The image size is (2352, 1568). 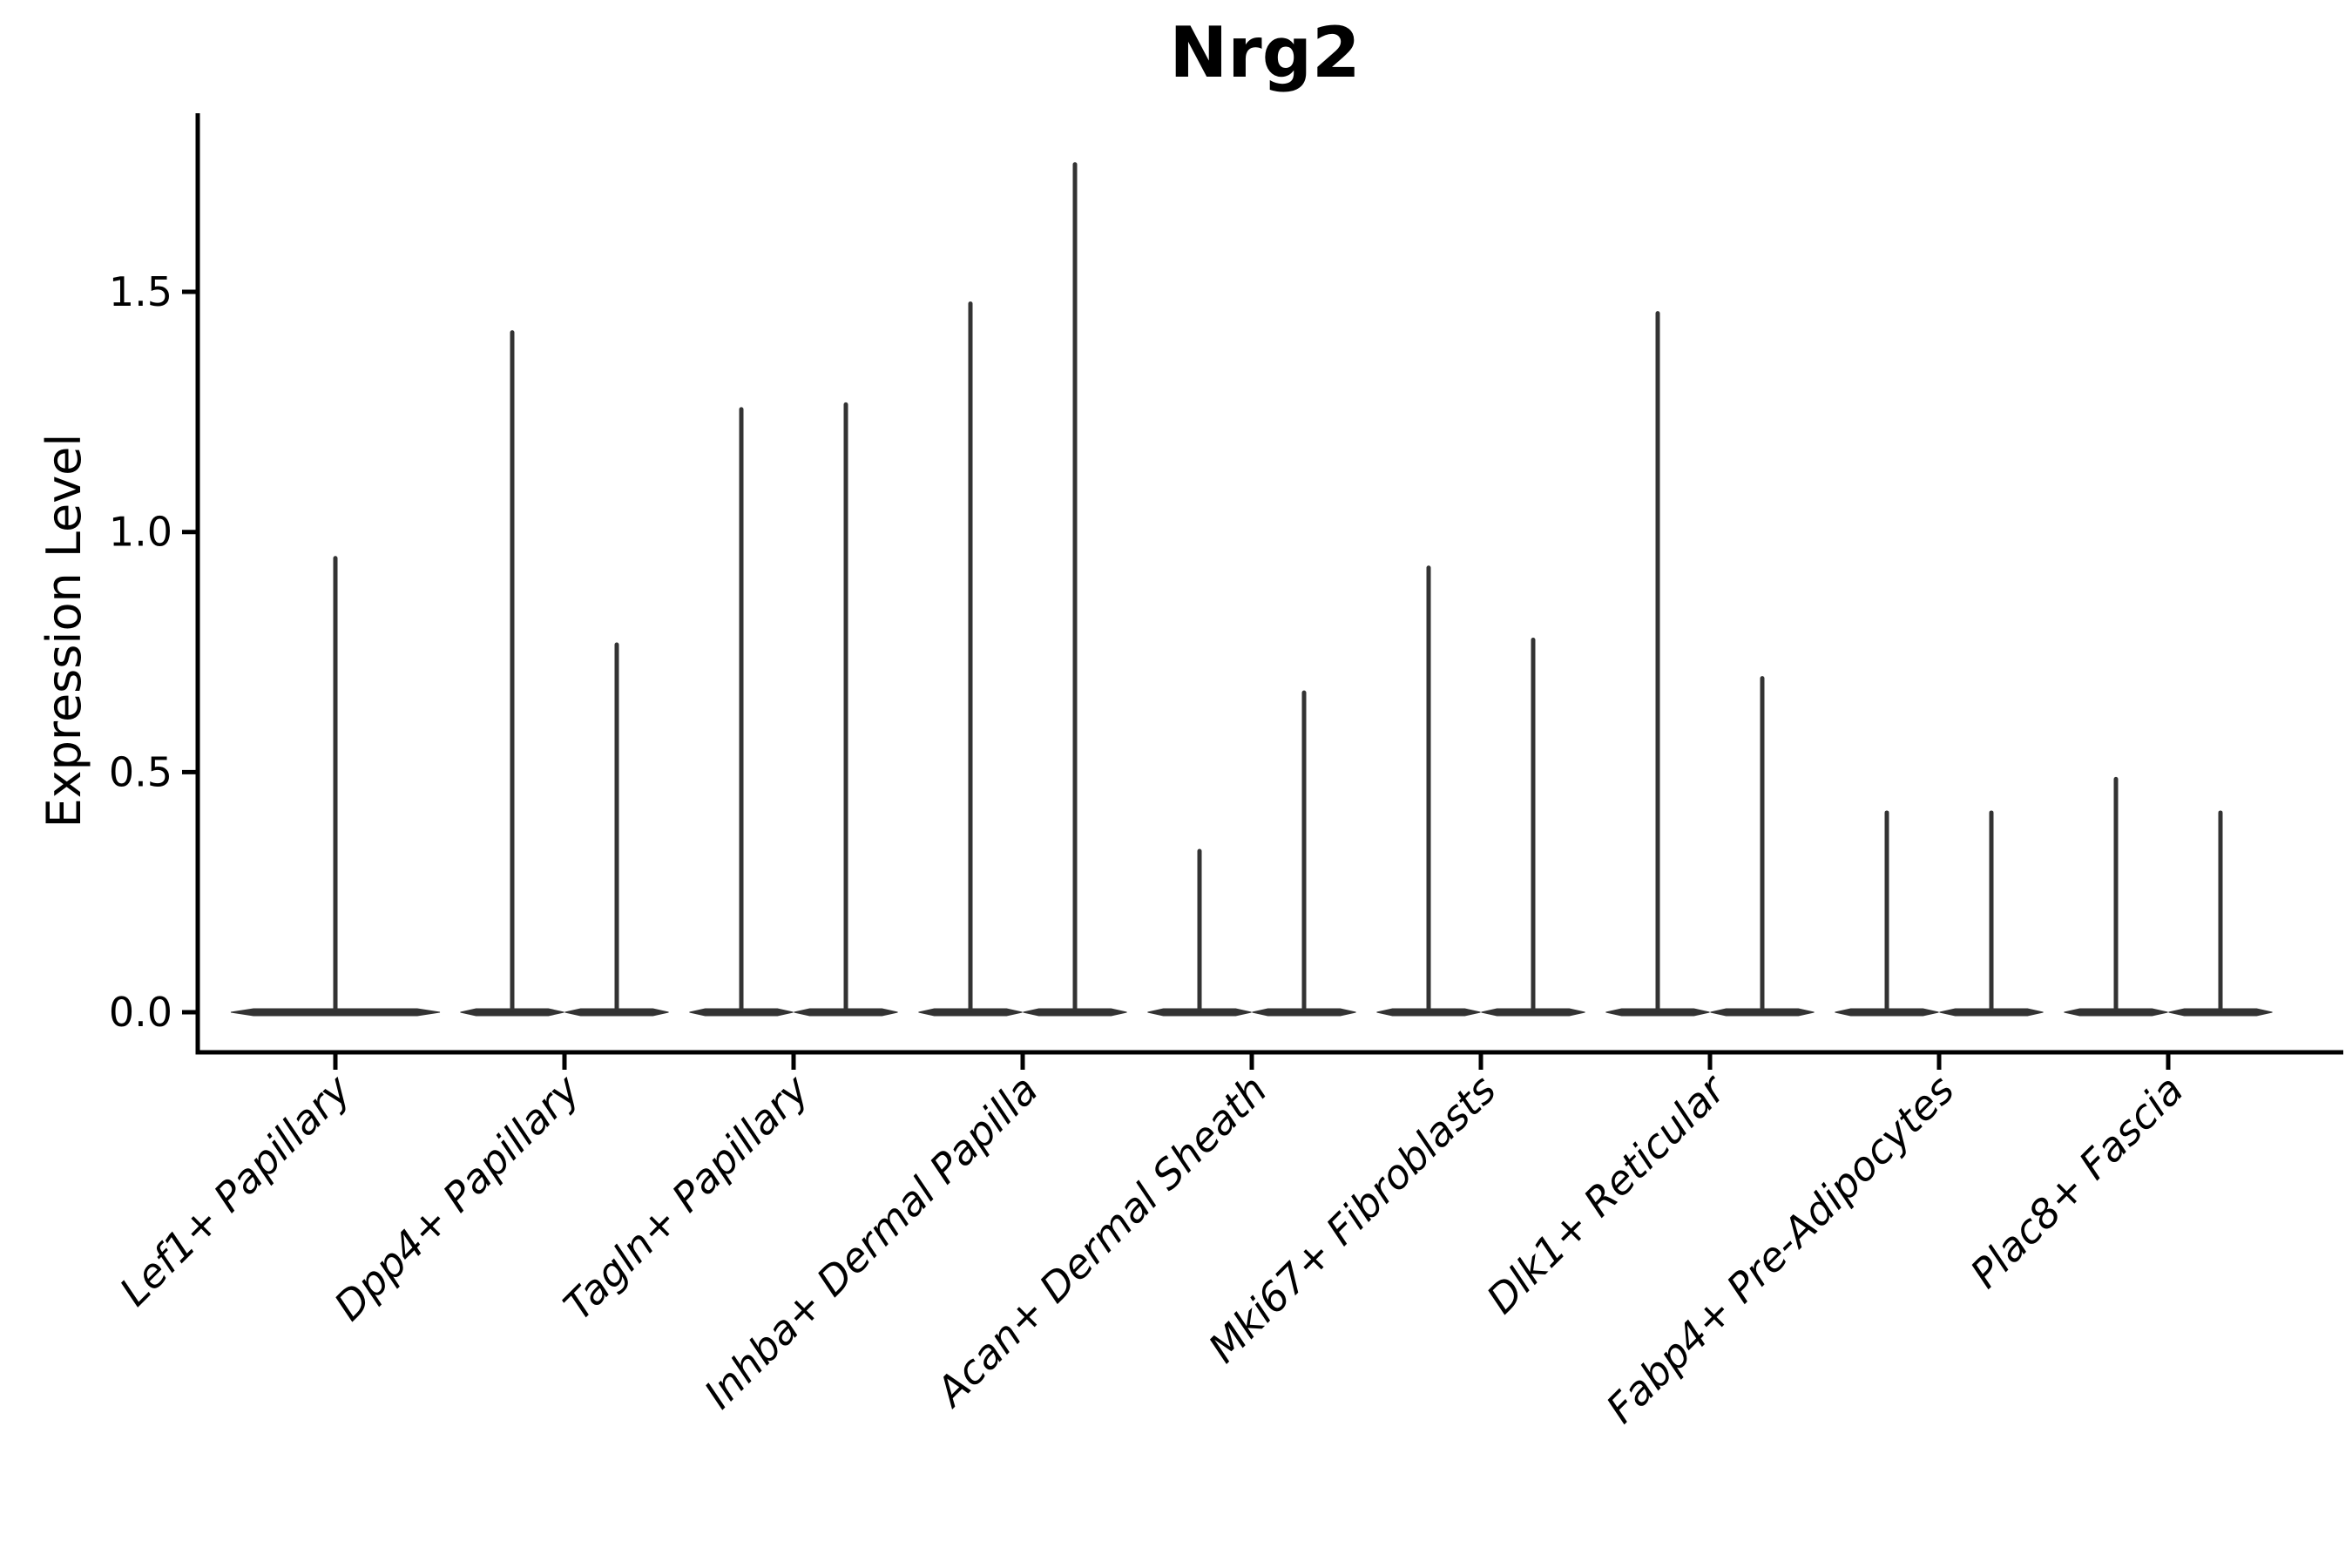 I want to click on x-tick-label: Dpp4+ Papillary, so click(x=457, y=1197).